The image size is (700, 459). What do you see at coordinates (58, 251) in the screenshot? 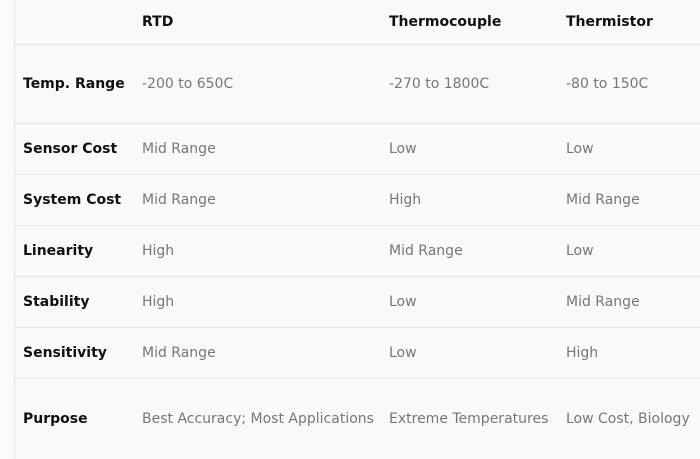
I see `row-label: Linearity` at bounding box center [58, 251].